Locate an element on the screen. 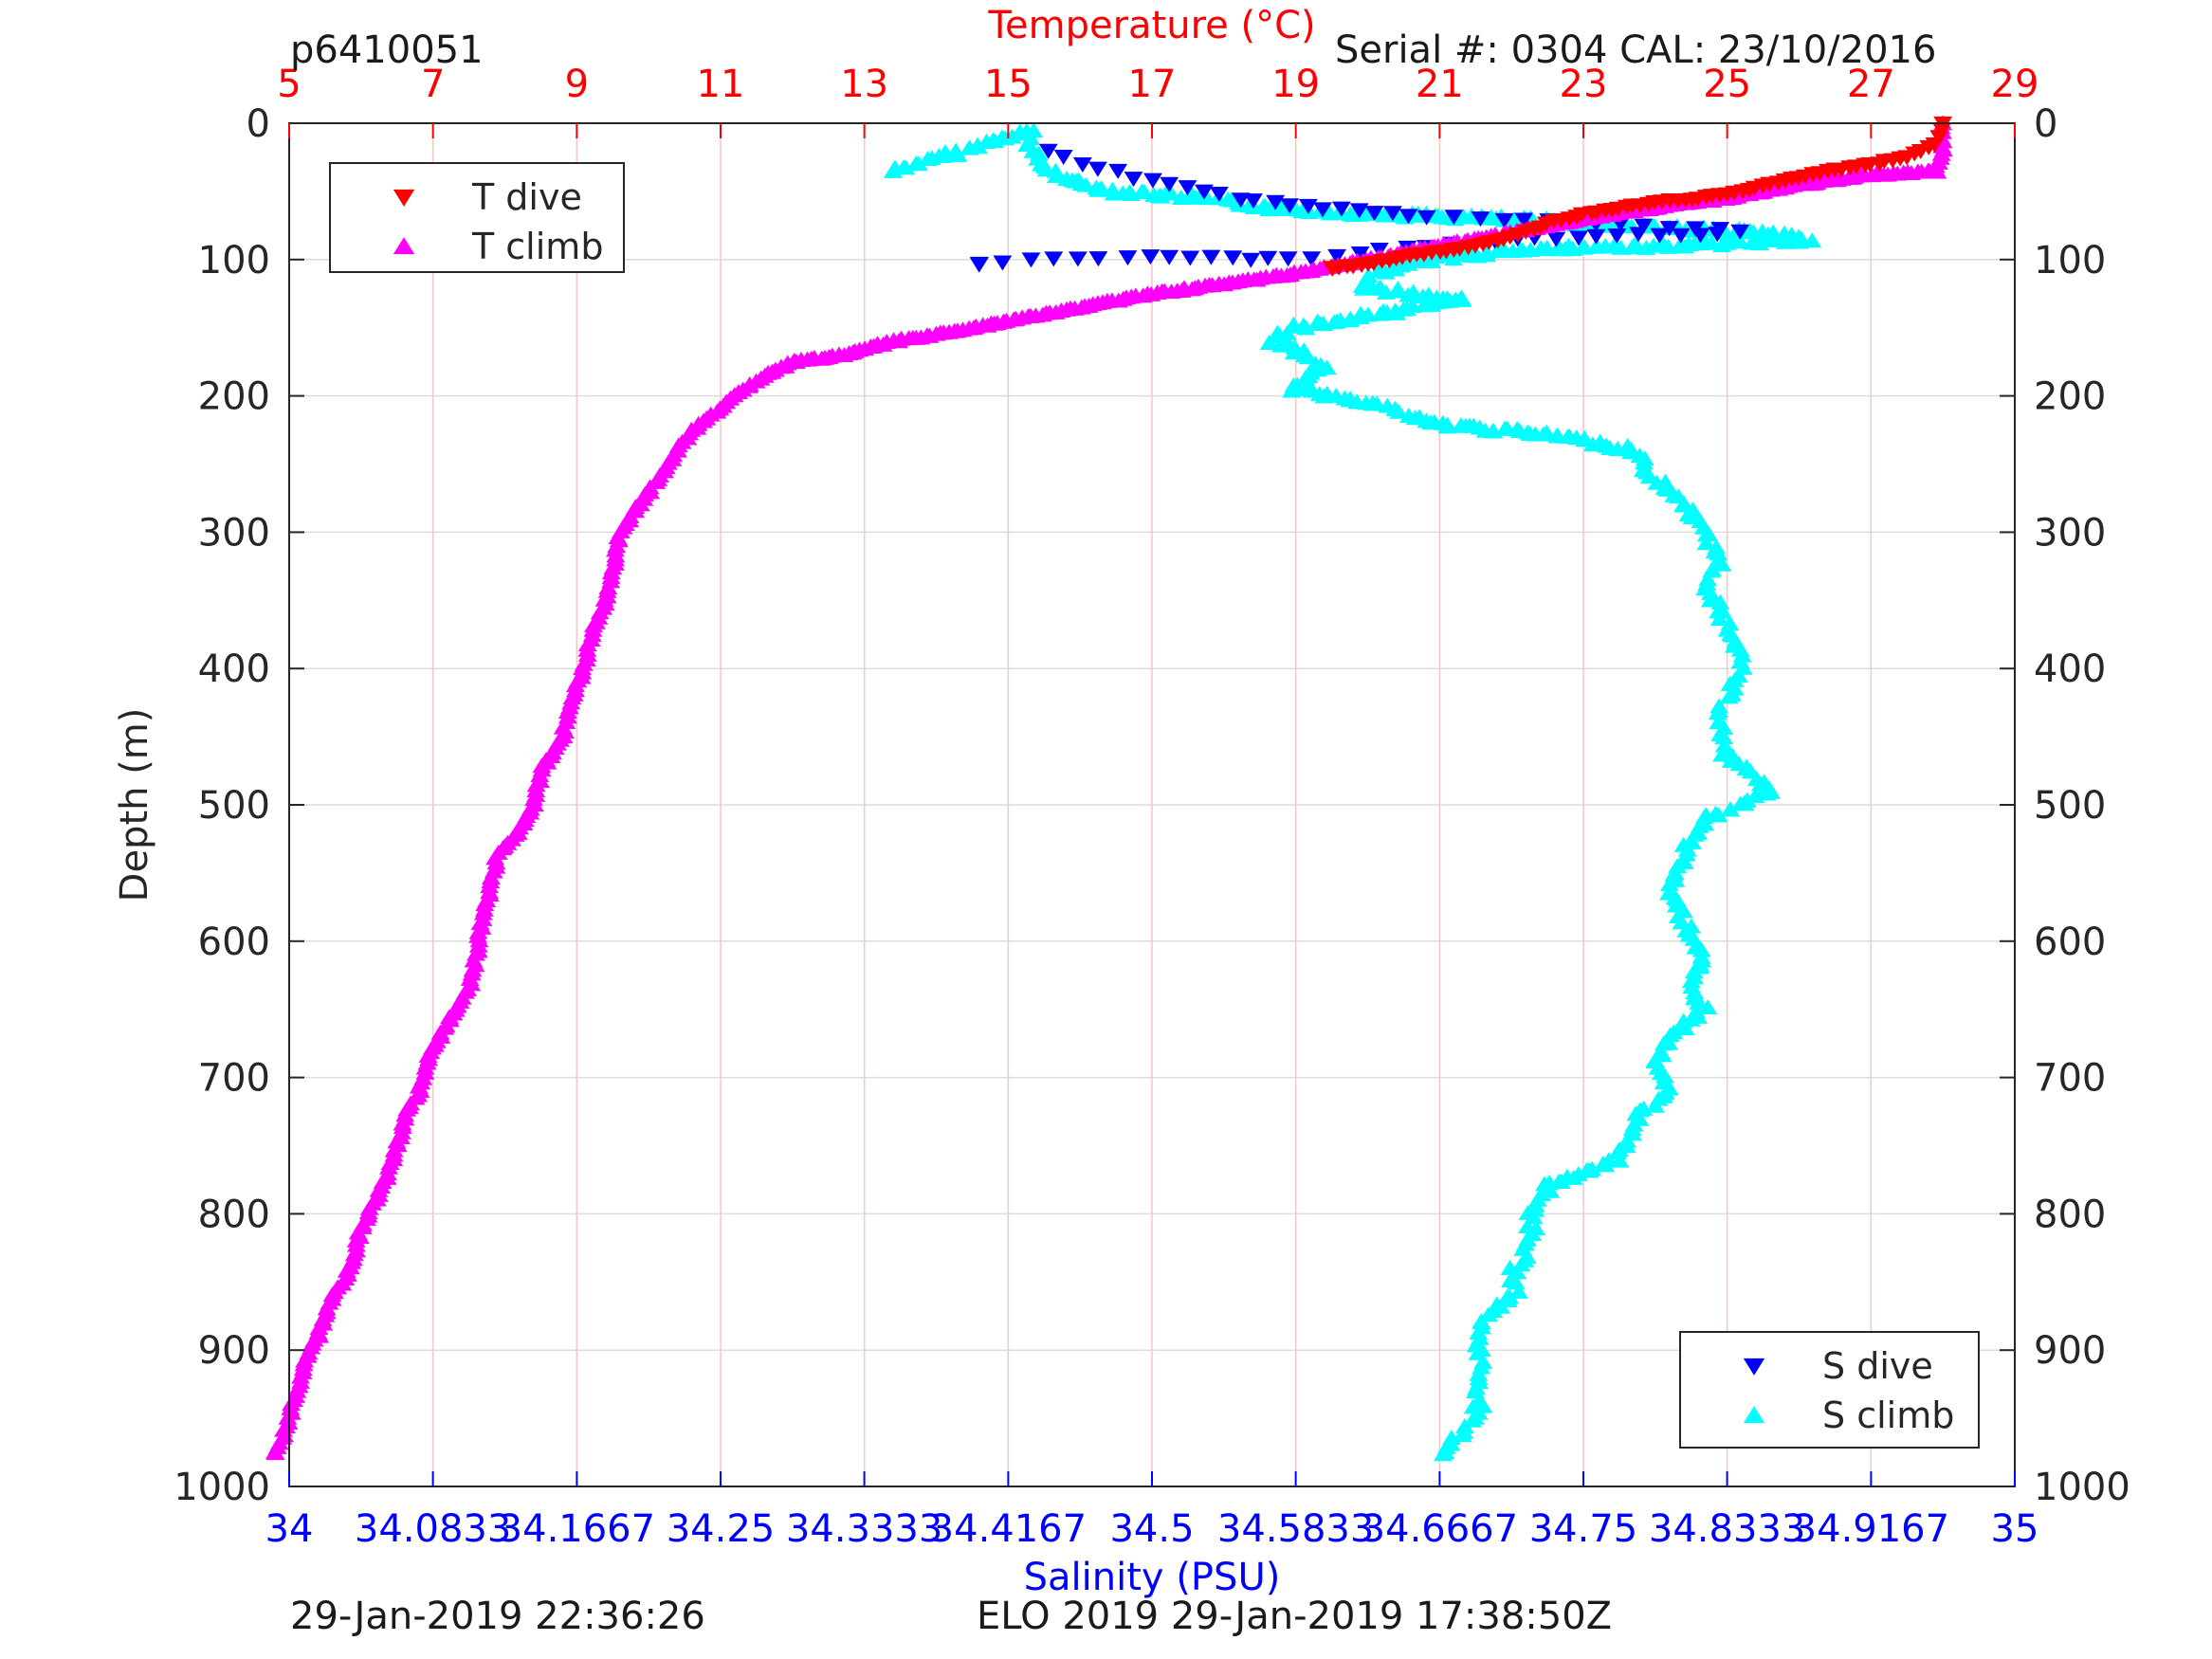 The width and height of the screenshot is (2212, 1659). salinity-tick-label: 34.5833 is located at coordinates (1295, 1529).